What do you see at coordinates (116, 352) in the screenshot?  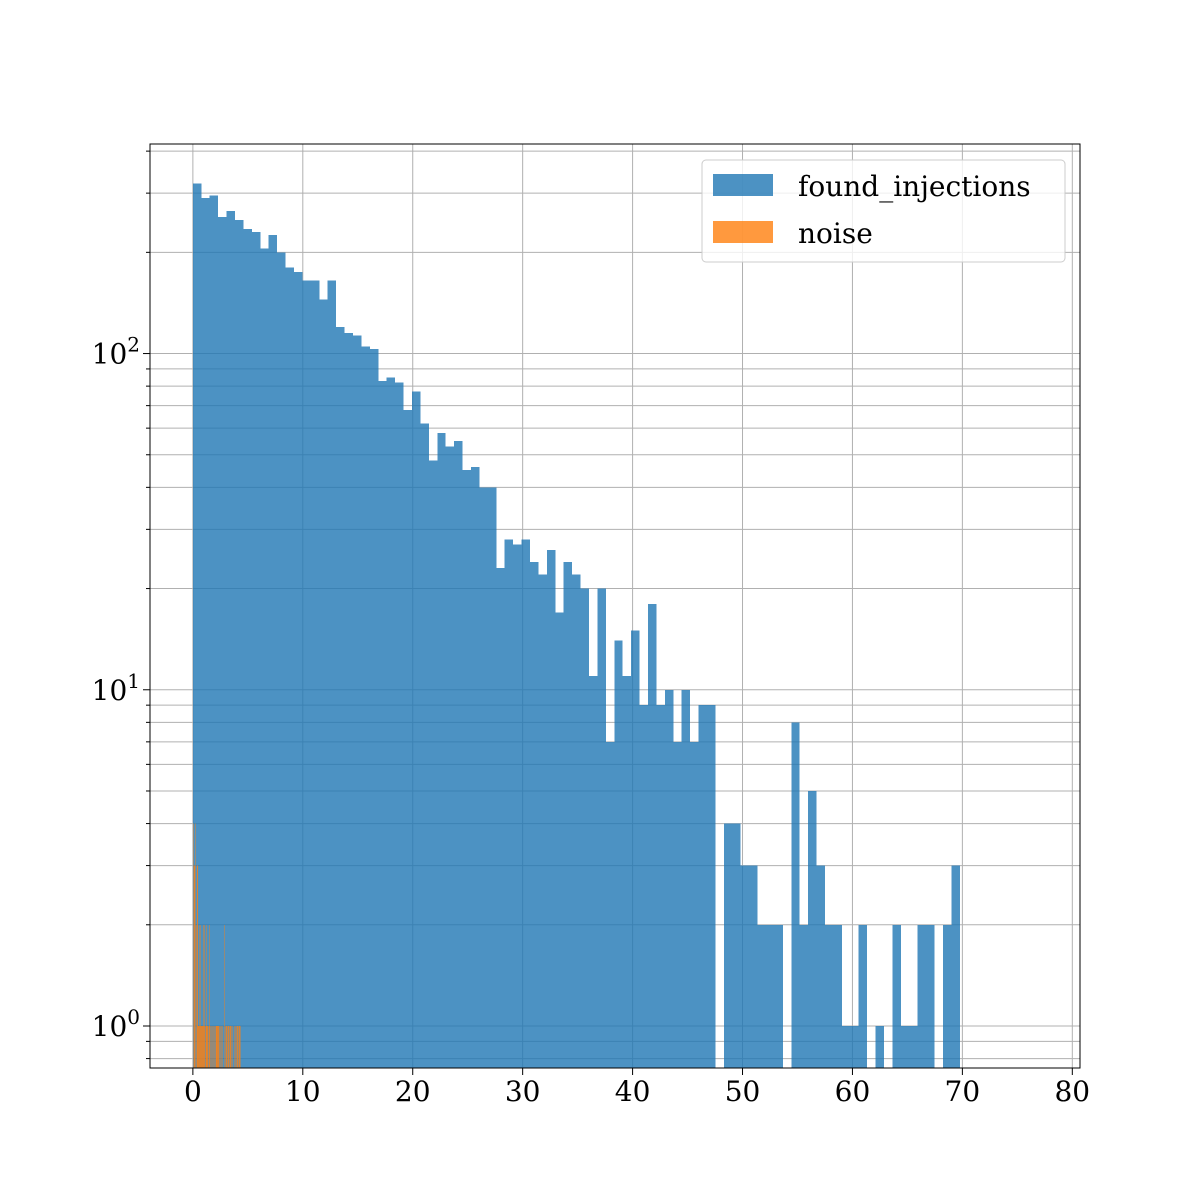 I see `y-tick-label: 102` at bounding box center [116, 352].